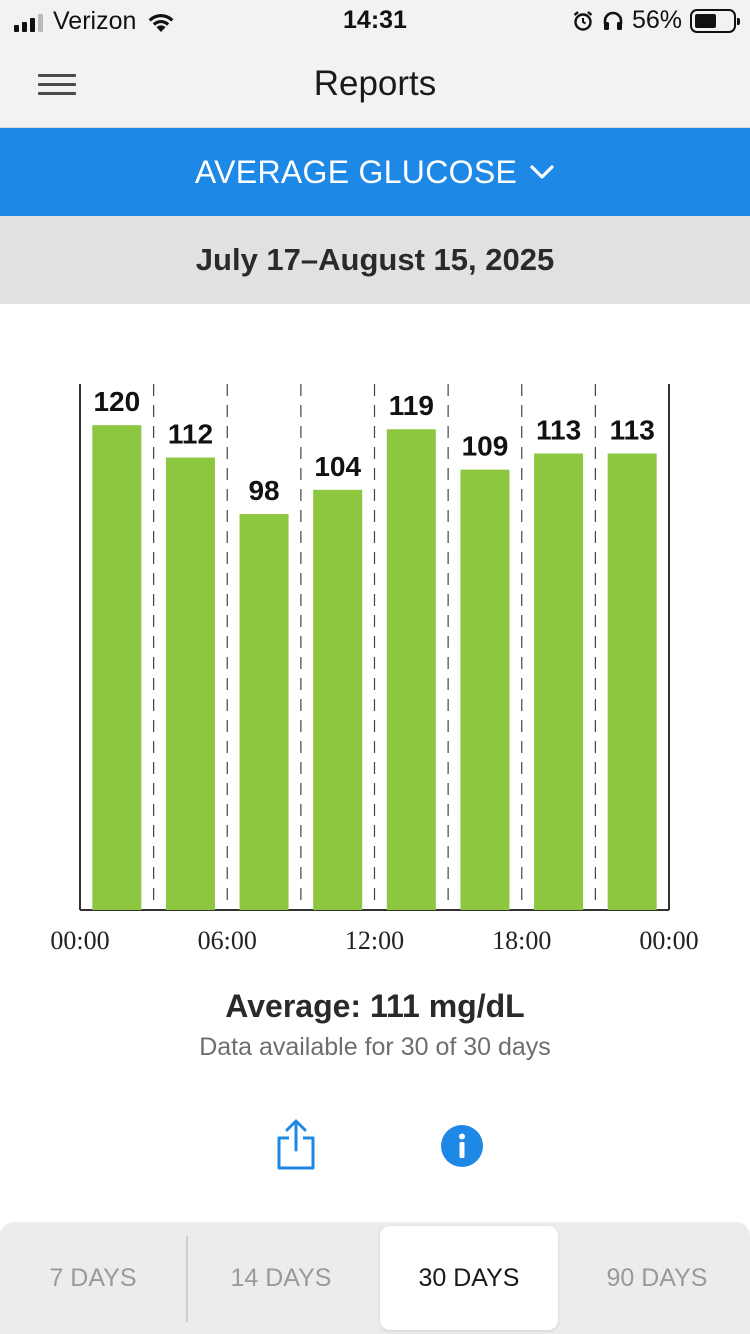 The width and height of the screenshot is (750, 1334). I want to click on report-type-label: AVERAGE GLUCOSE, so click(356, 171).